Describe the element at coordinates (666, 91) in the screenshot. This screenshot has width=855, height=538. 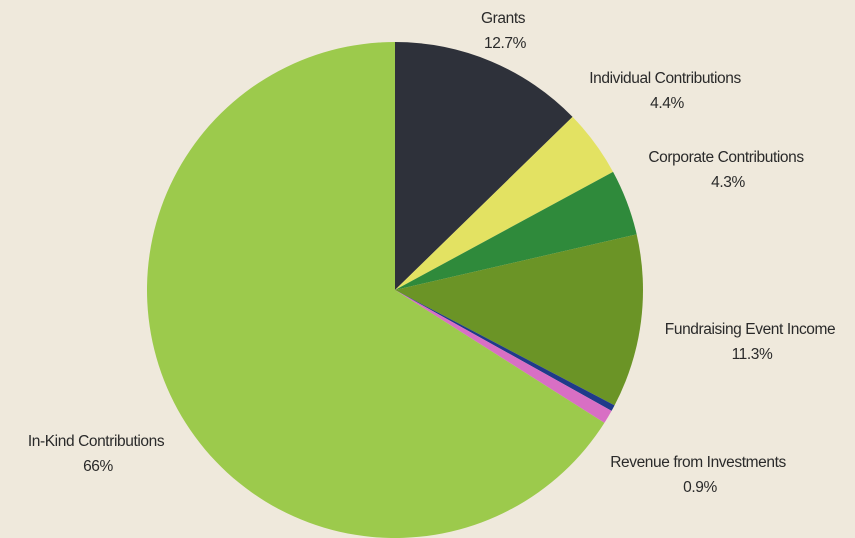
I see `label-individual-contributions: Individual Contributions 4.4%` at that location.